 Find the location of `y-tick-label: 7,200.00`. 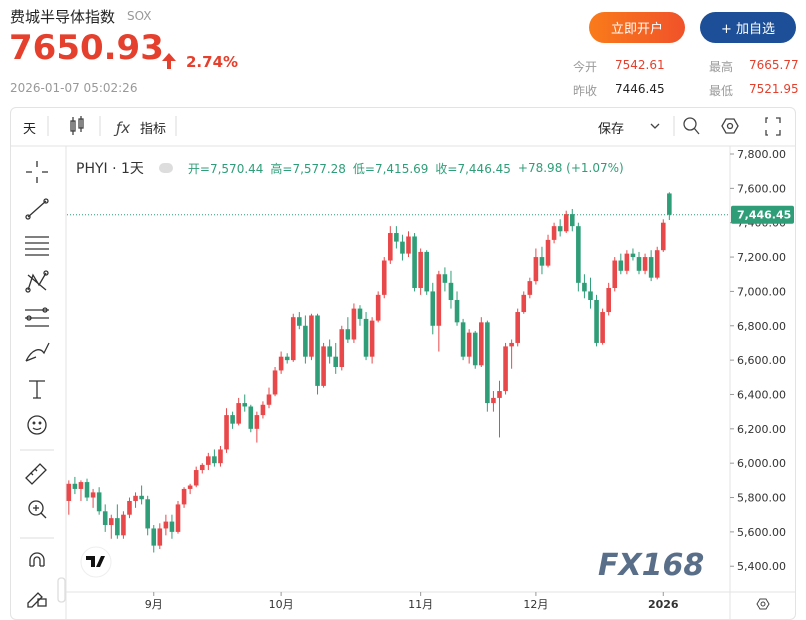

y-tick-label: 7,200.00 is located at coordinates (761, 257).